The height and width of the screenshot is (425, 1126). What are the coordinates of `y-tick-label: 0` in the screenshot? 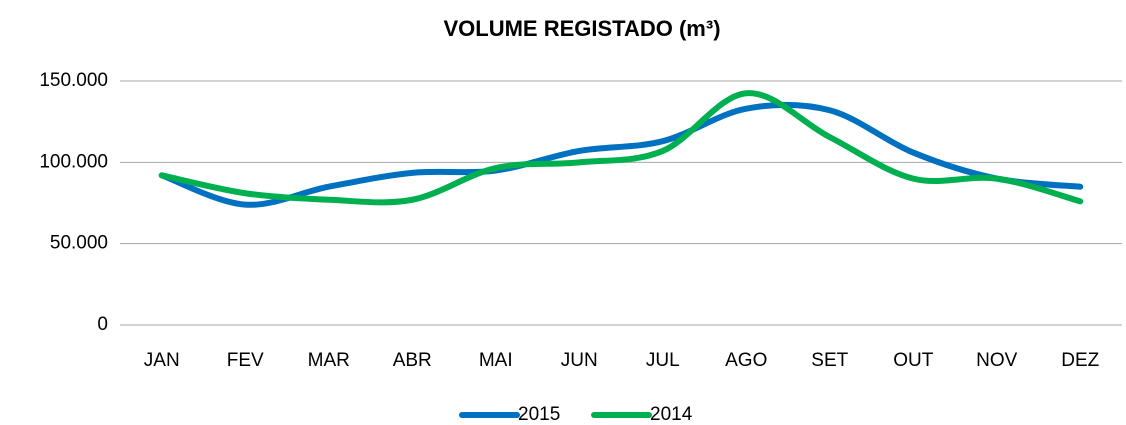 It's located at (102, 324).